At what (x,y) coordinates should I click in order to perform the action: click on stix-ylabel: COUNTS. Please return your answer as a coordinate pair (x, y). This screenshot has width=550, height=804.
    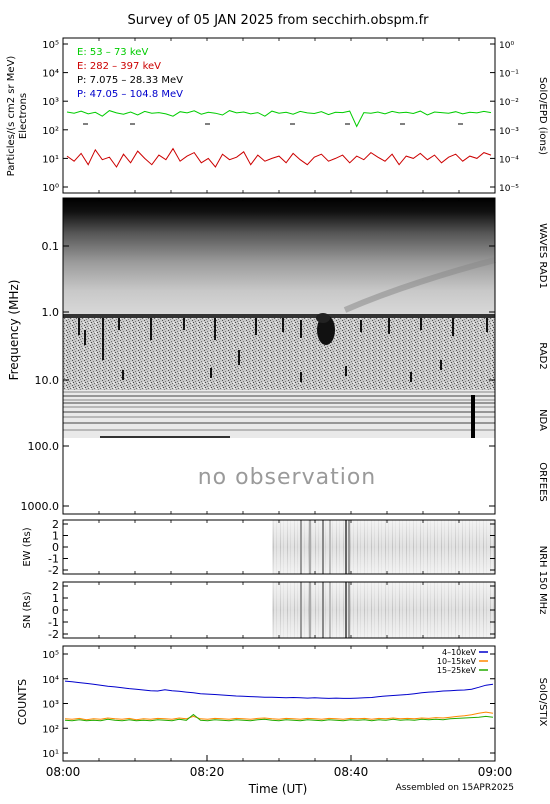
    Looking at the image, I should click on (22, 702).